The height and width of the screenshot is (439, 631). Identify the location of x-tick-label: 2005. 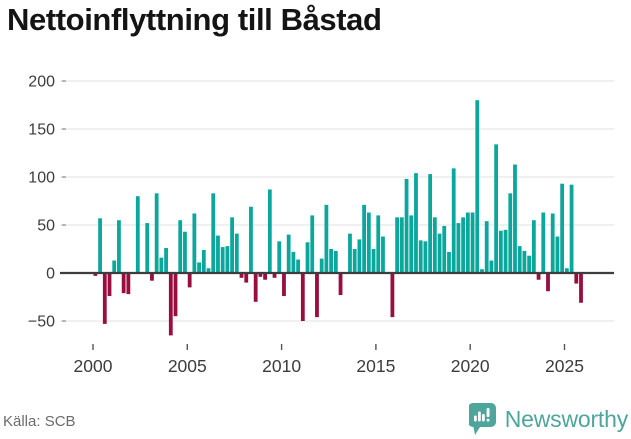
(187, 366).